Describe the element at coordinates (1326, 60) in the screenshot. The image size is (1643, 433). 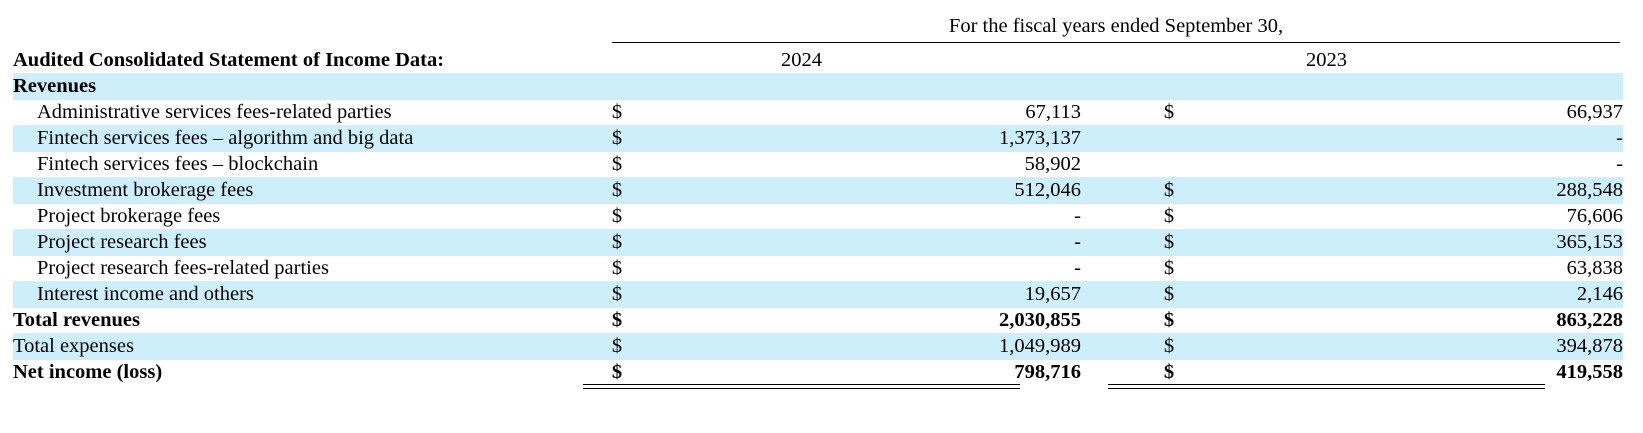
I see `year-header-2023: 2023` at that location.